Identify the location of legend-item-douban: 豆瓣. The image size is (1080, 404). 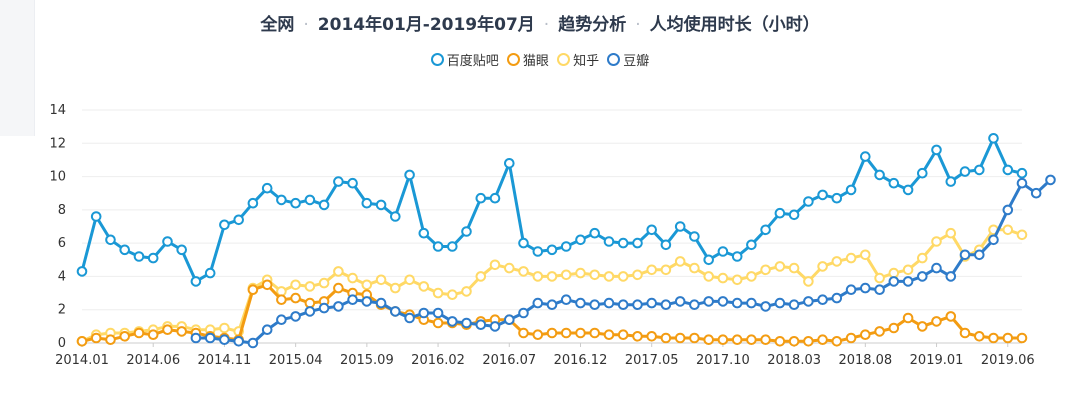
(628, 59).